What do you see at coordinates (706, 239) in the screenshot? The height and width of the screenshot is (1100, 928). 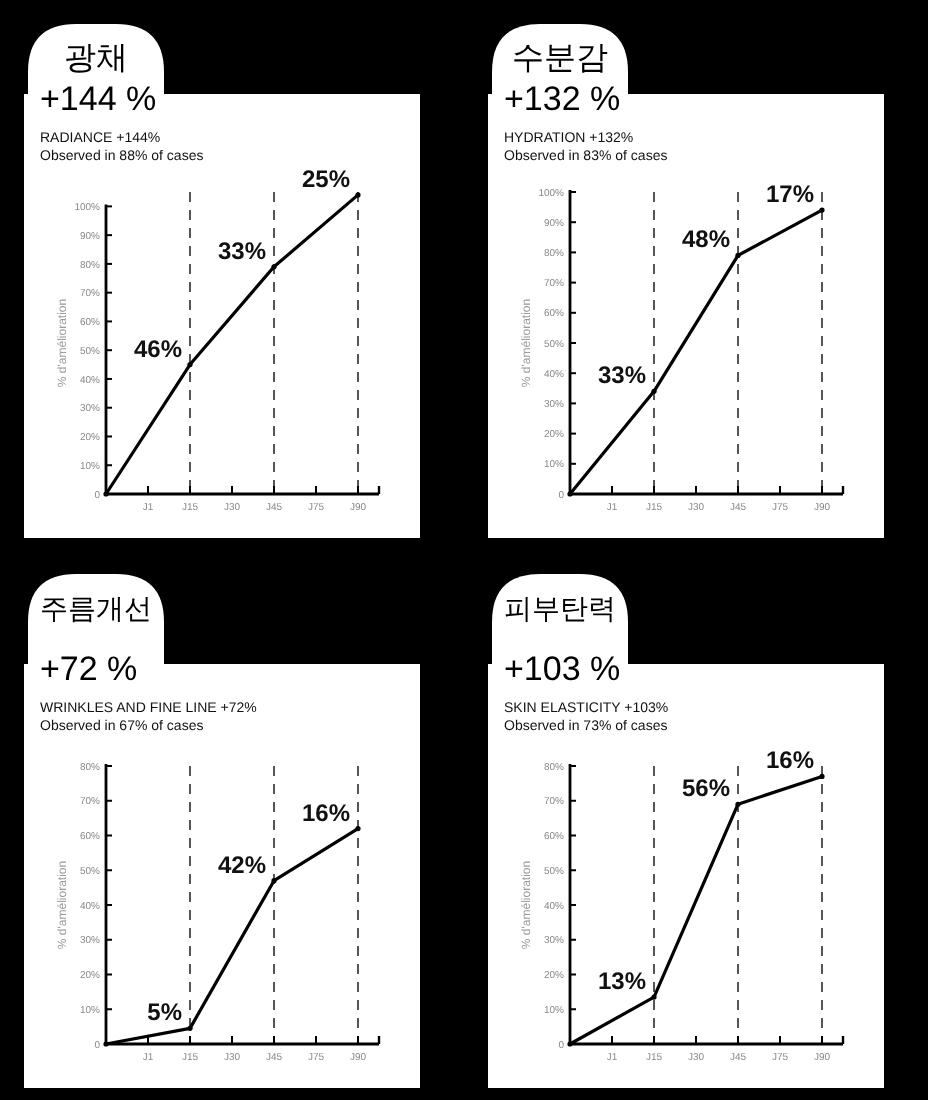 I see `annotation: 48%` at bounding box center [706, 239].